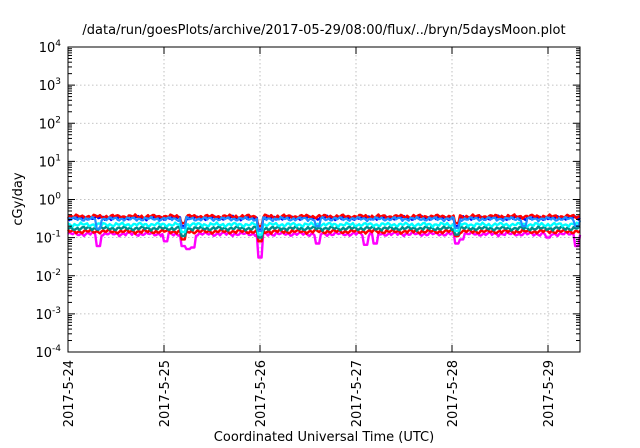  What do you see at coordinates (48, 314) in the screenshot?
I see `y-tick-label: 10⁻³` at bounding box center [48, 314].